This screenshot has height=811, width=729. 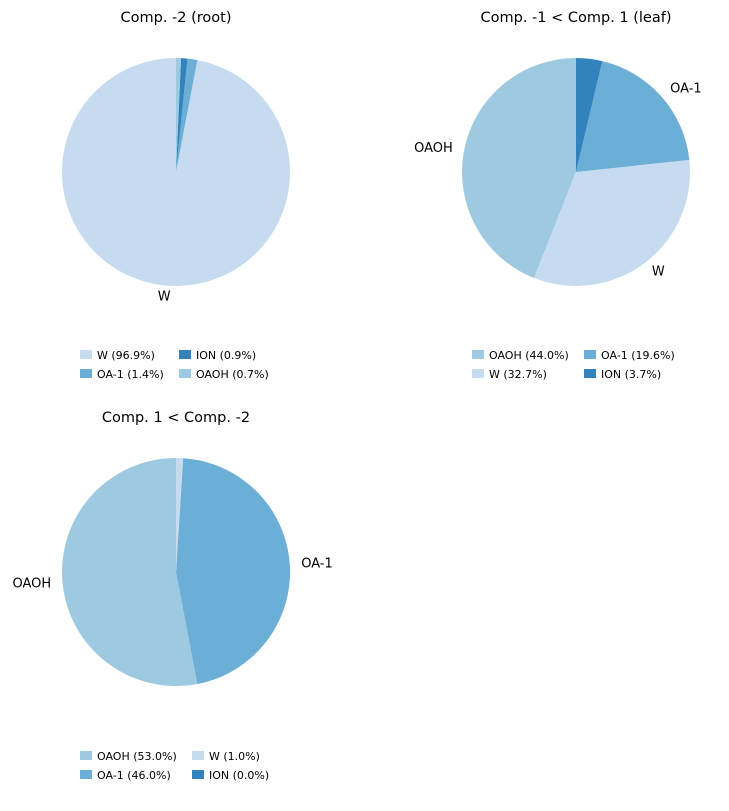 I want to click on legend-entry: OAOH (53.0%), so click(x=137, y=756).